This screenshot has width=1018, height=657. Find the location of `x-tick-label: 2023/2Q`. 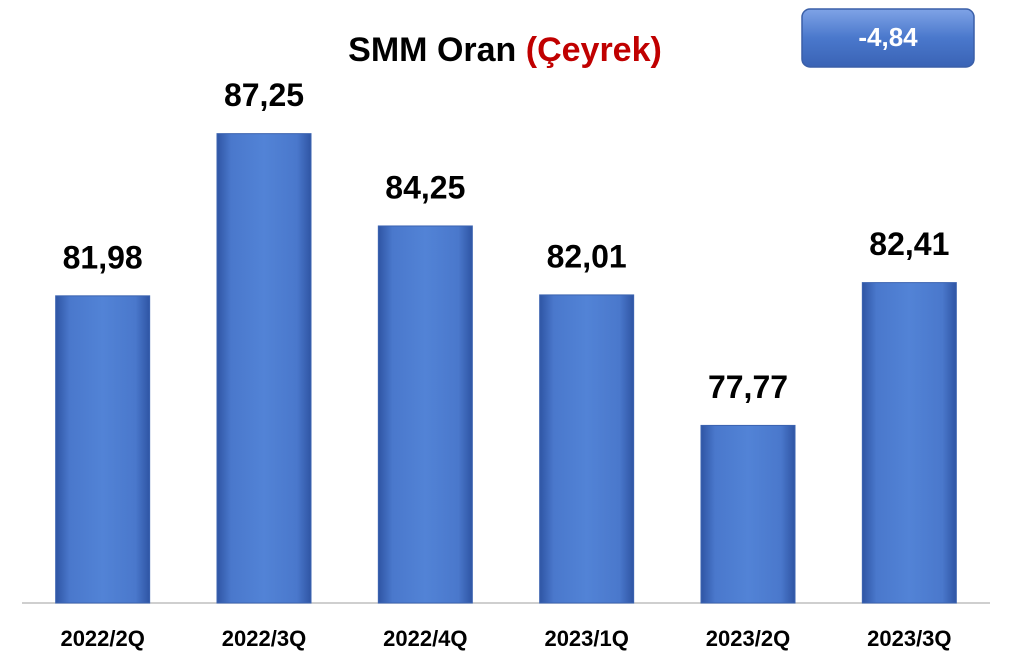

x-tick-label: 2023/2Q is located at coordinates (748, 638).